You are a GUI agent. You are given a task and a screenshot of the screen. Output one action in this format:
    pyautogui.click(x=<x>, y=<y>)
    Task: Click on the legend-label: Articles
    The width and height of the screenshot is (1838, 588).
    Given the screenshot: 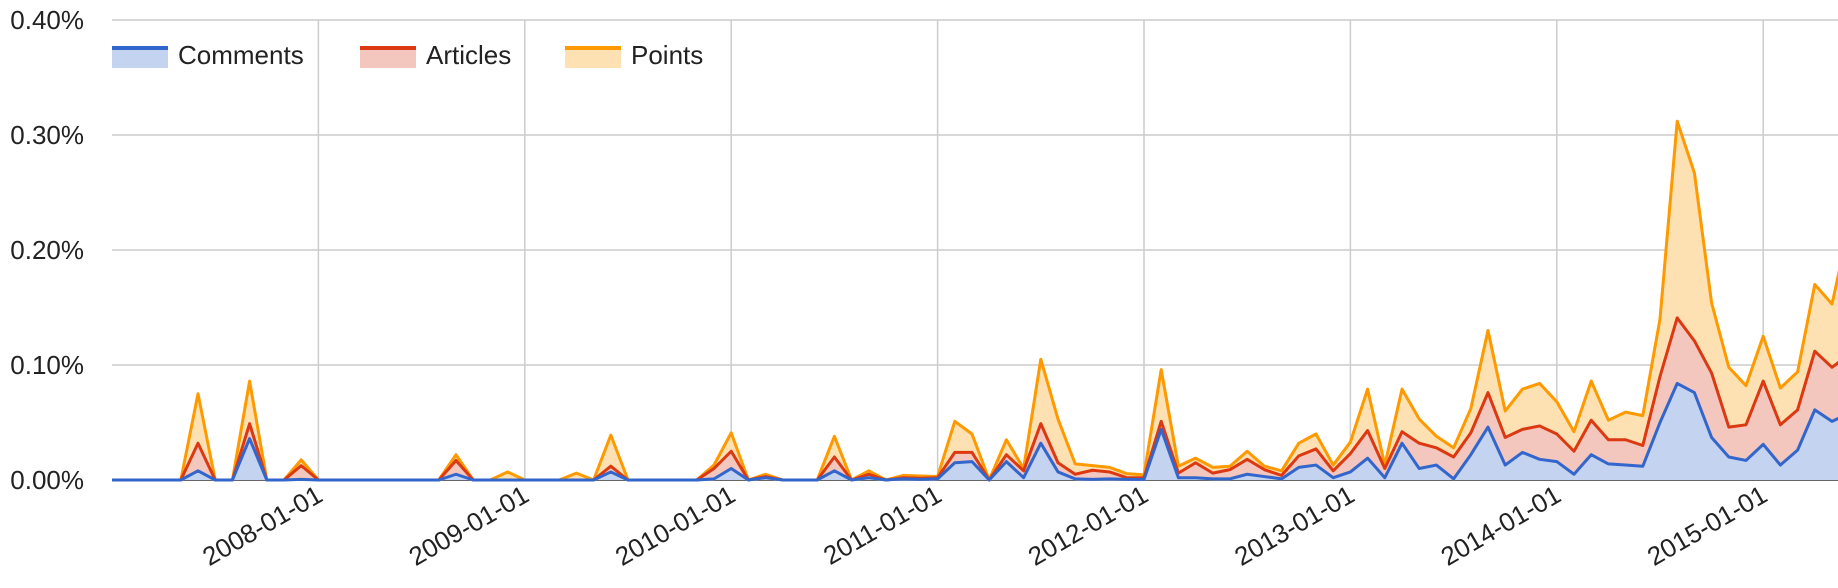 What is the action you would take?
    pyautogui.click(x=468, y=55)
    